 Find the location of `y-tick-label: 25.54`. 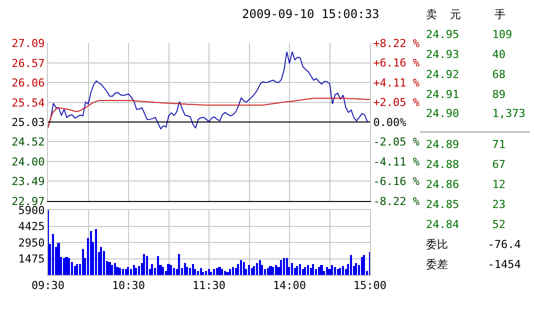

y-tick-label: 25.54 is located at coordinates (29, 103).